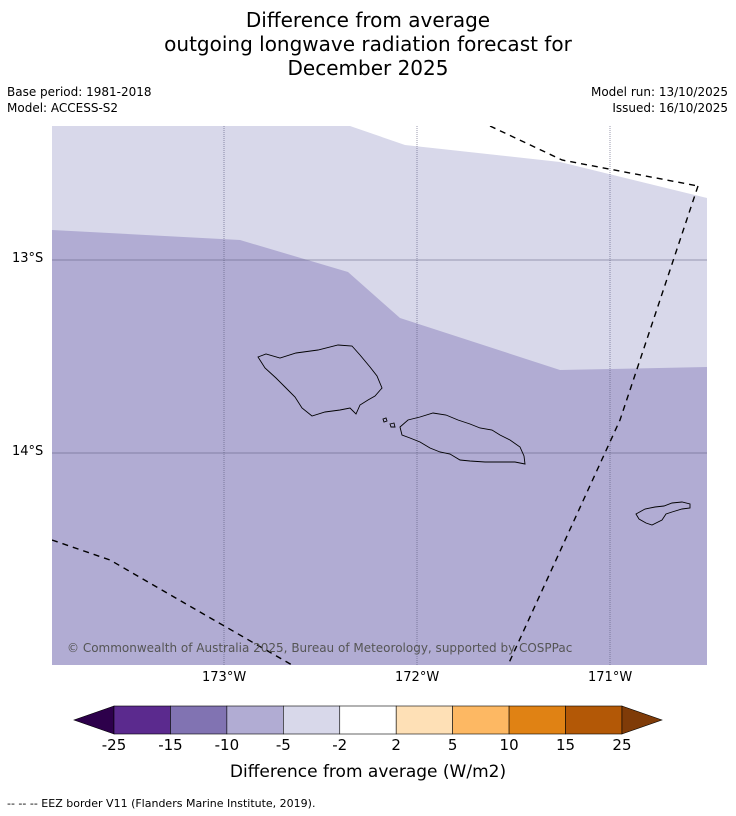 The height and width of the screenshot is (816, 736). I want to click on colorbar, so click(368, 720).